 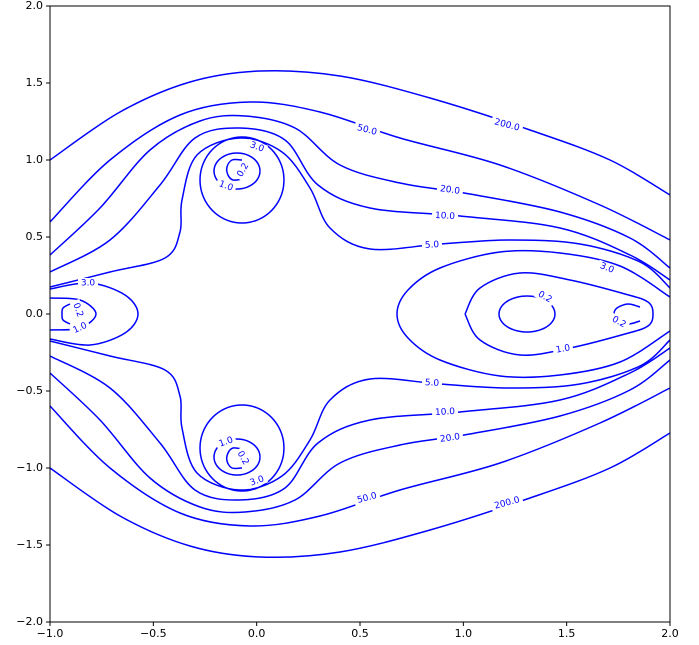 I want to click on contour-label: 0.2, so click(x=77, y=310).